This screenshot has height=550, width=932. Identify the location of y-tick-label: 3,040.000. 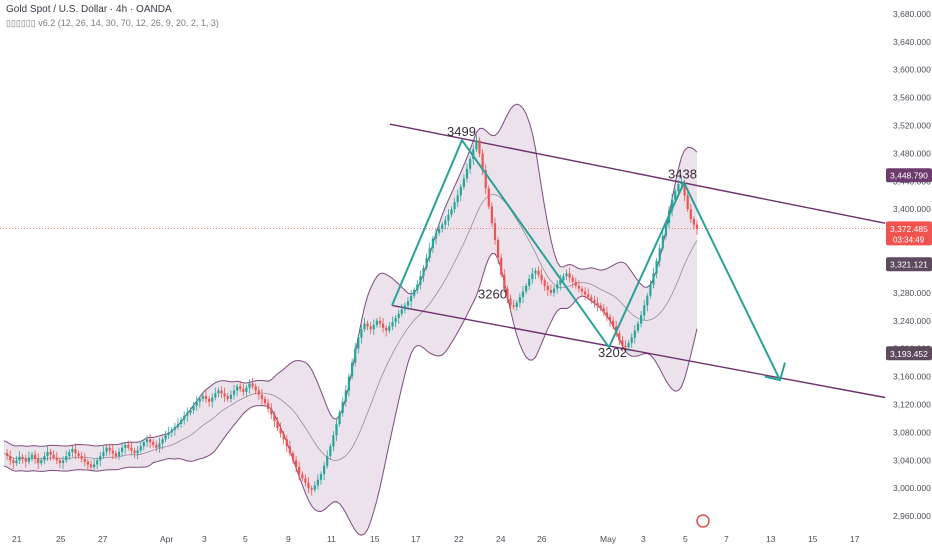
(912, 460).